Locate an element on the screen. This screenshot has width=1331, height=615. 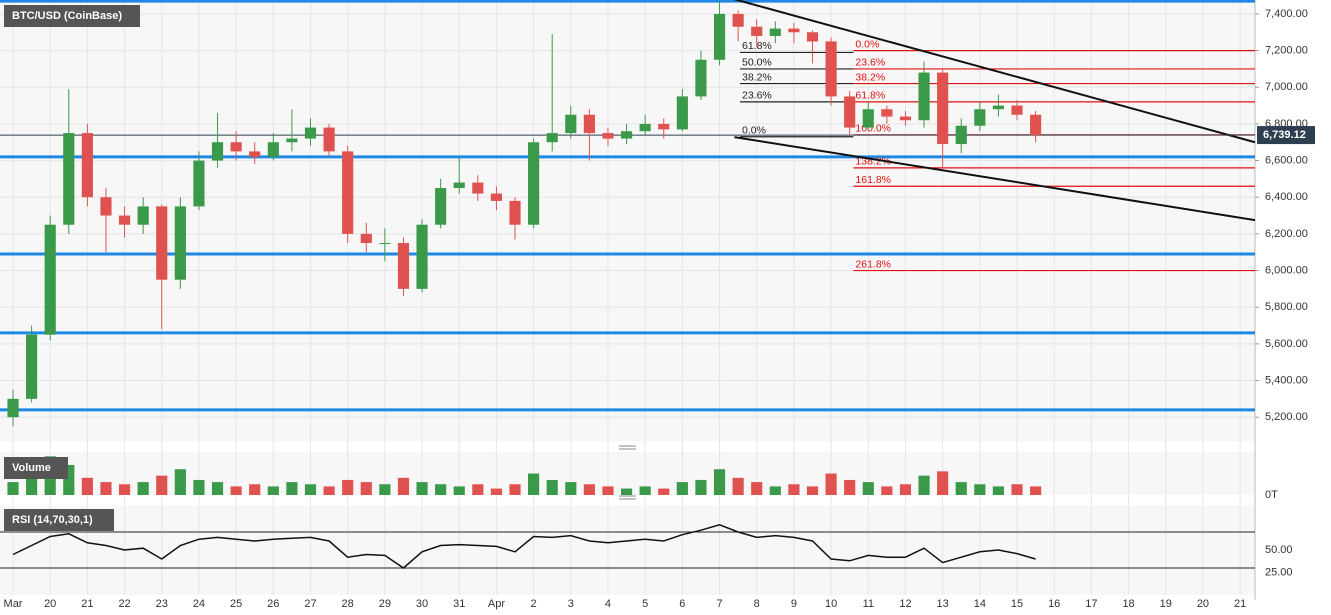
y-tick-label: 5,800.00 is located at coordinates (1286, 307).